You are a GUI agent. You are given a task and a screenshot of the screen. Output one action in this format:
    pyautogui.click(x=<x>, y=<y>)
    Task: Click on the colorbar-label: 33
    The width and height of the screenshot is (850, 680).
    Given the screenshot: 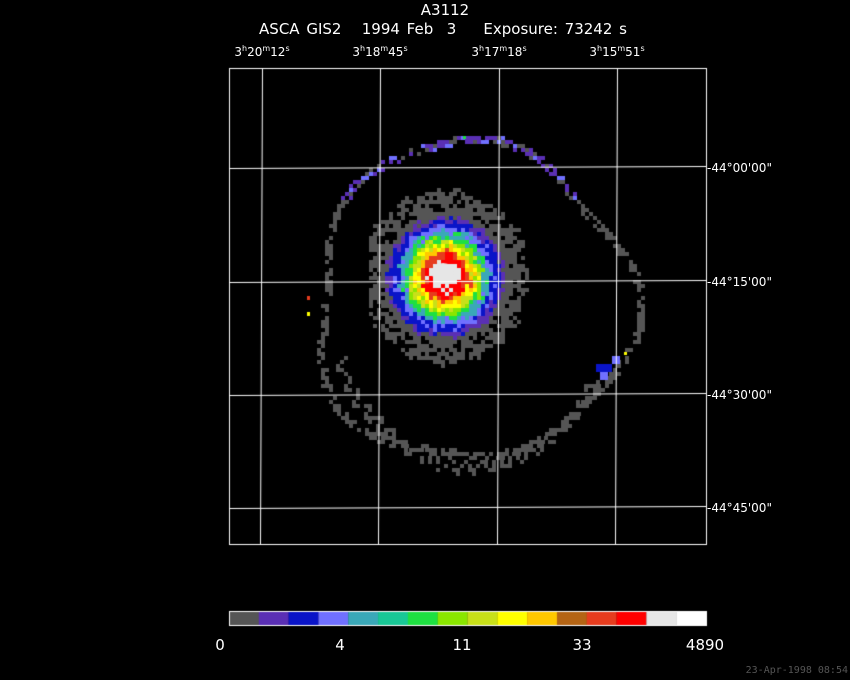 What is the action you would take?
    pyautogui.click(x=582, y=645)
    